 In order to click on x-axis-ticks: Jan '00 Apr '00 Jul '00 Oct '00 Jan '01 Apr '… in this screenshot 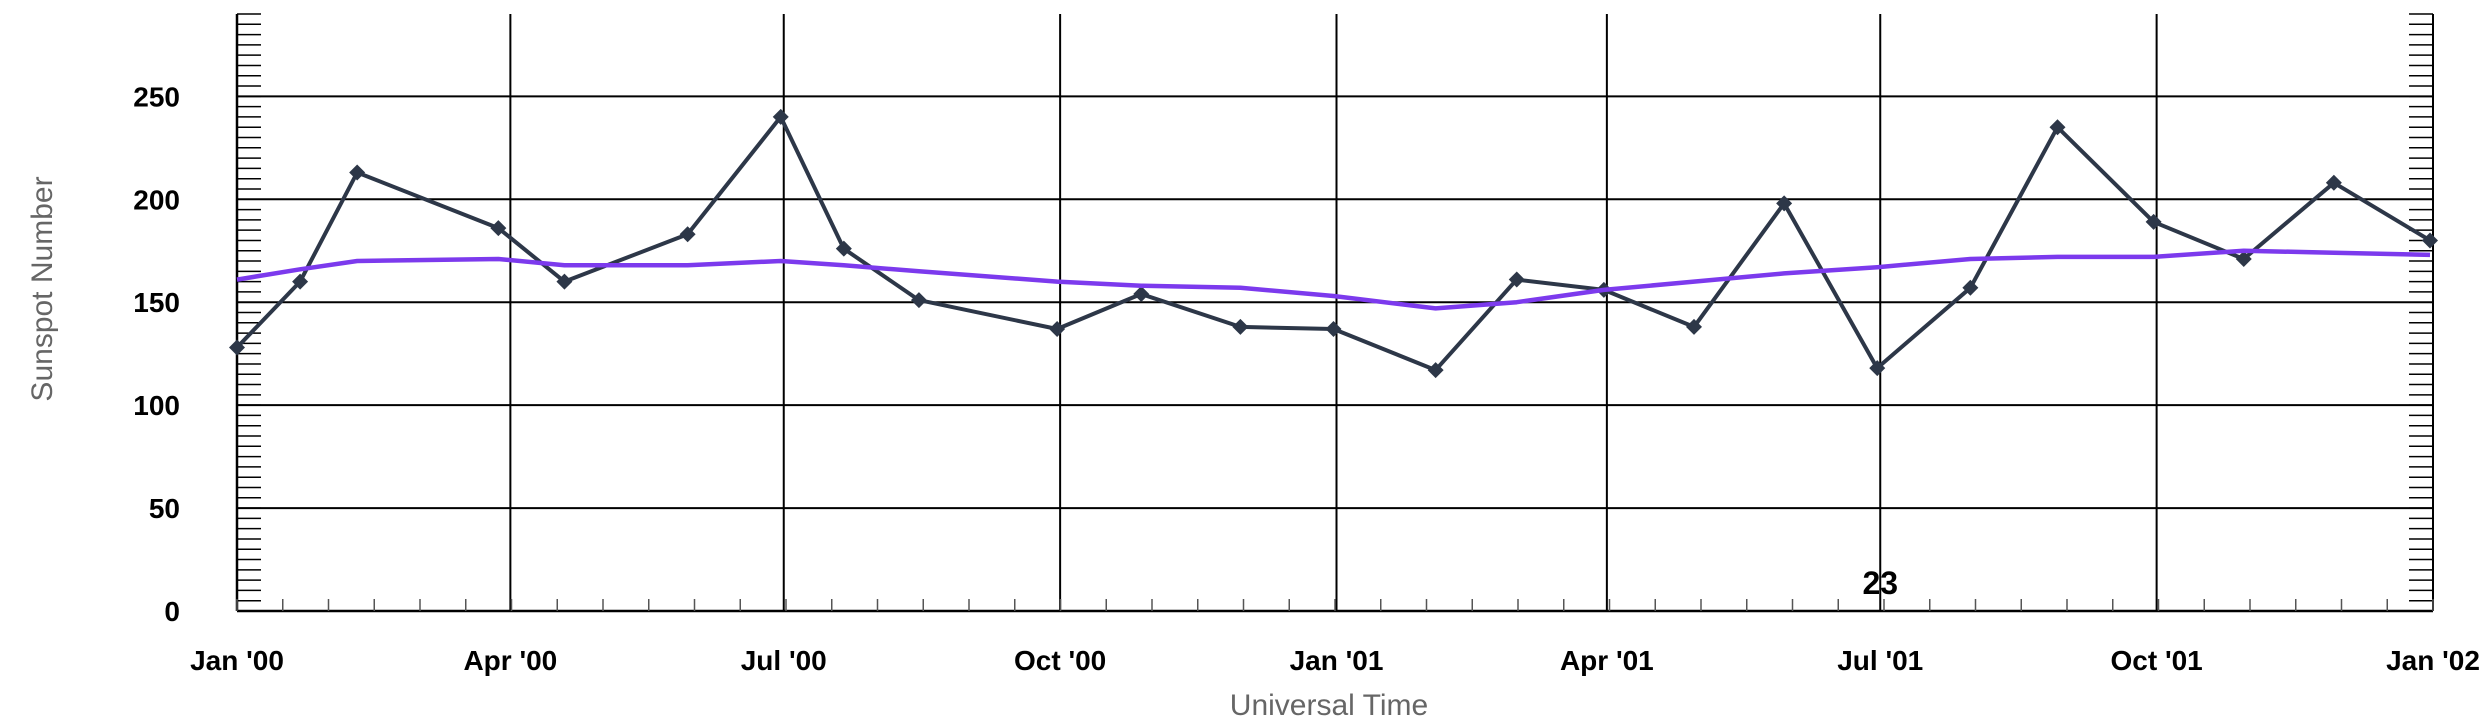, I will do `click(1335, 660)`.